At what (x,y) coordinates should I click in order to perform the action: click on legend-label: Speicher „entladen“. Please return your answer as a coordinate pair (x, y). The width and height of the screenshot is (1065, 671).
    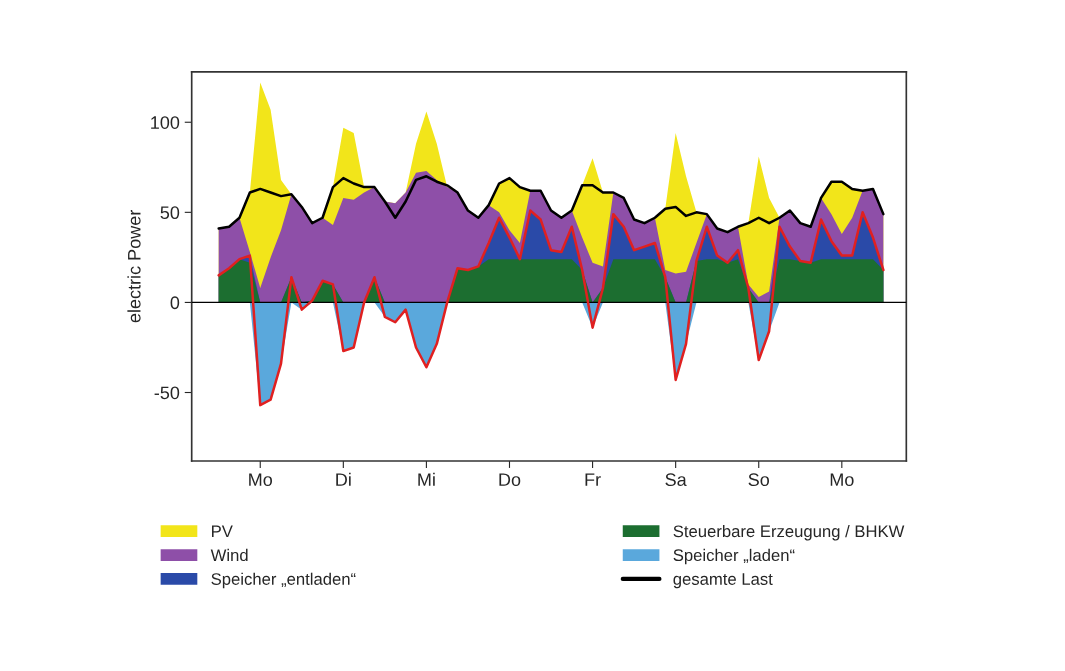
    Looking at the image, I should click on (283, 580).